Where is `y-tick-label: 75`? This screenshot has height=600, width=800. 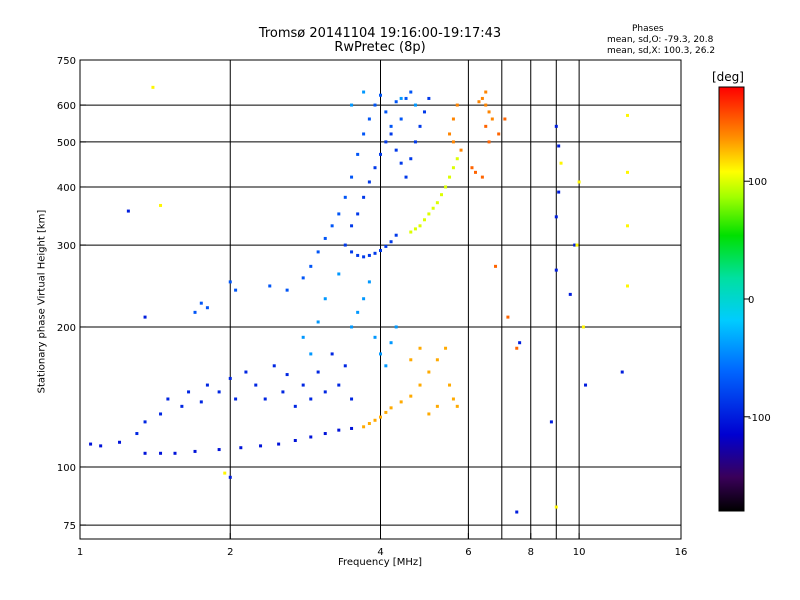
y-tick-label: 75 is located at coordinates (69, 526).